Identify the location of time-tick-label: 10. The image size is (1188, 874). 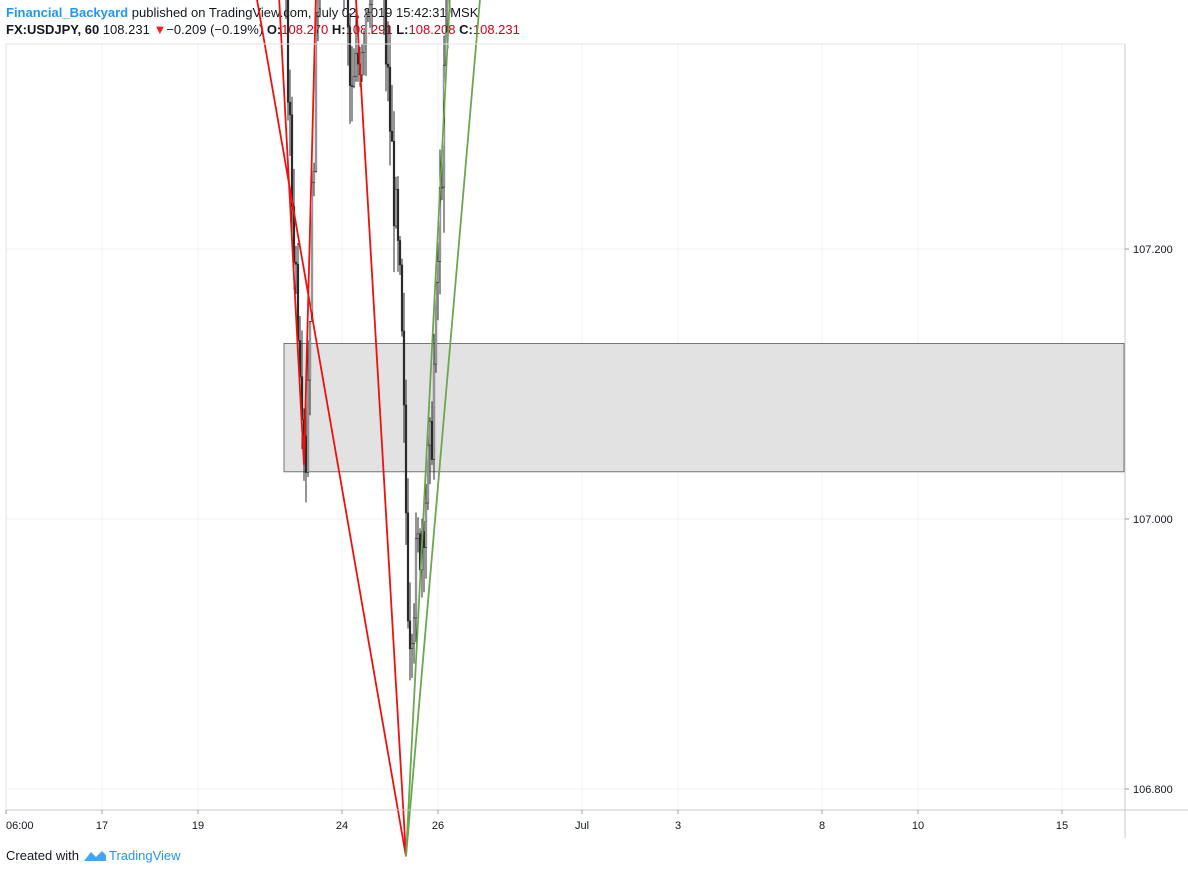
(918, 826).